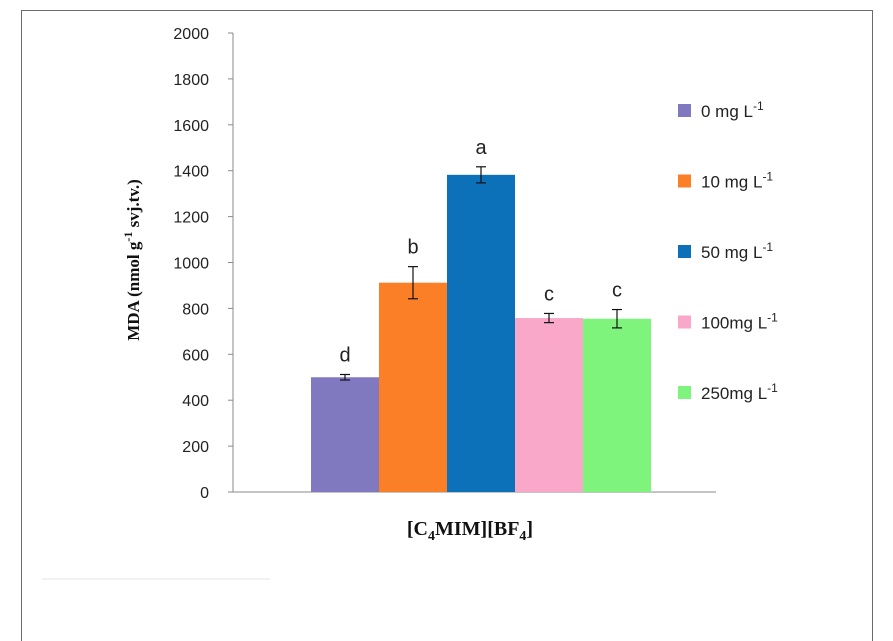 The image size is (893, 641). What do you see at coordinates (191, 80) in the screenshot?
I see `y-tick-label: 1800` at bounding box center [191, 80].